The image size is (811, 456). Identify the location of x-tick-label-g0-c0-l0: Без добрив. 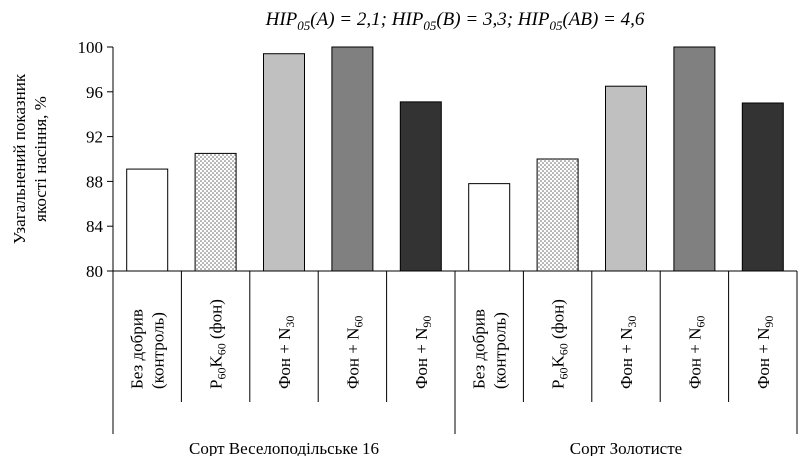
(137, 349).